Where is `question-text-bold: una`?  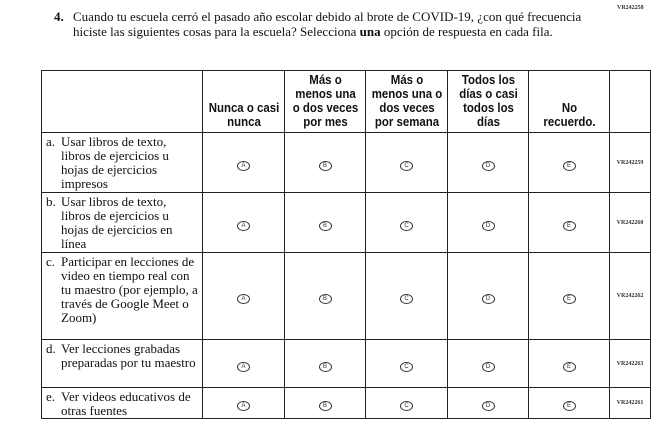 question-text-bold: una is located at coordinates (370, 31).